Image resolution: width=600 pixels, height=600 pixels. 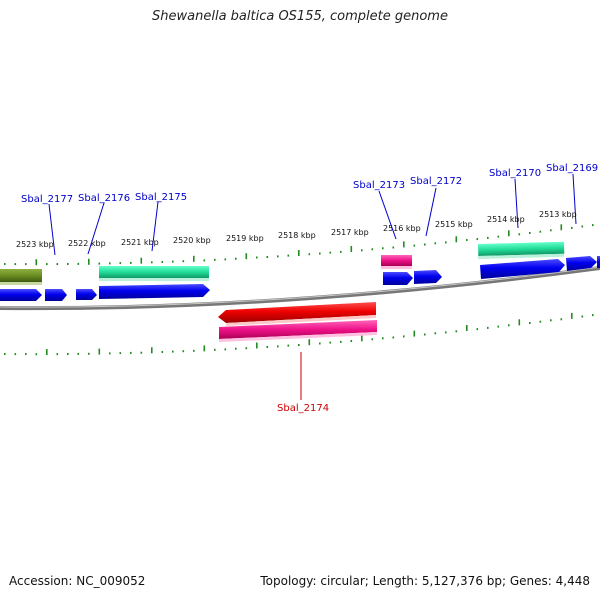 I want to click on scale-label: 2519 kbp, so click(x=245, y=238).